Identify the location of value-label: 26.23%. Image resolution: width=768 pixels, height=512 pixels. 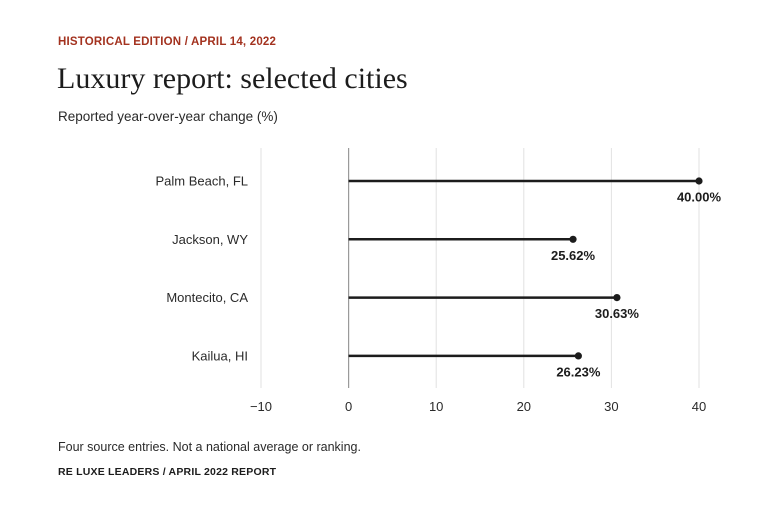
(578, 371).